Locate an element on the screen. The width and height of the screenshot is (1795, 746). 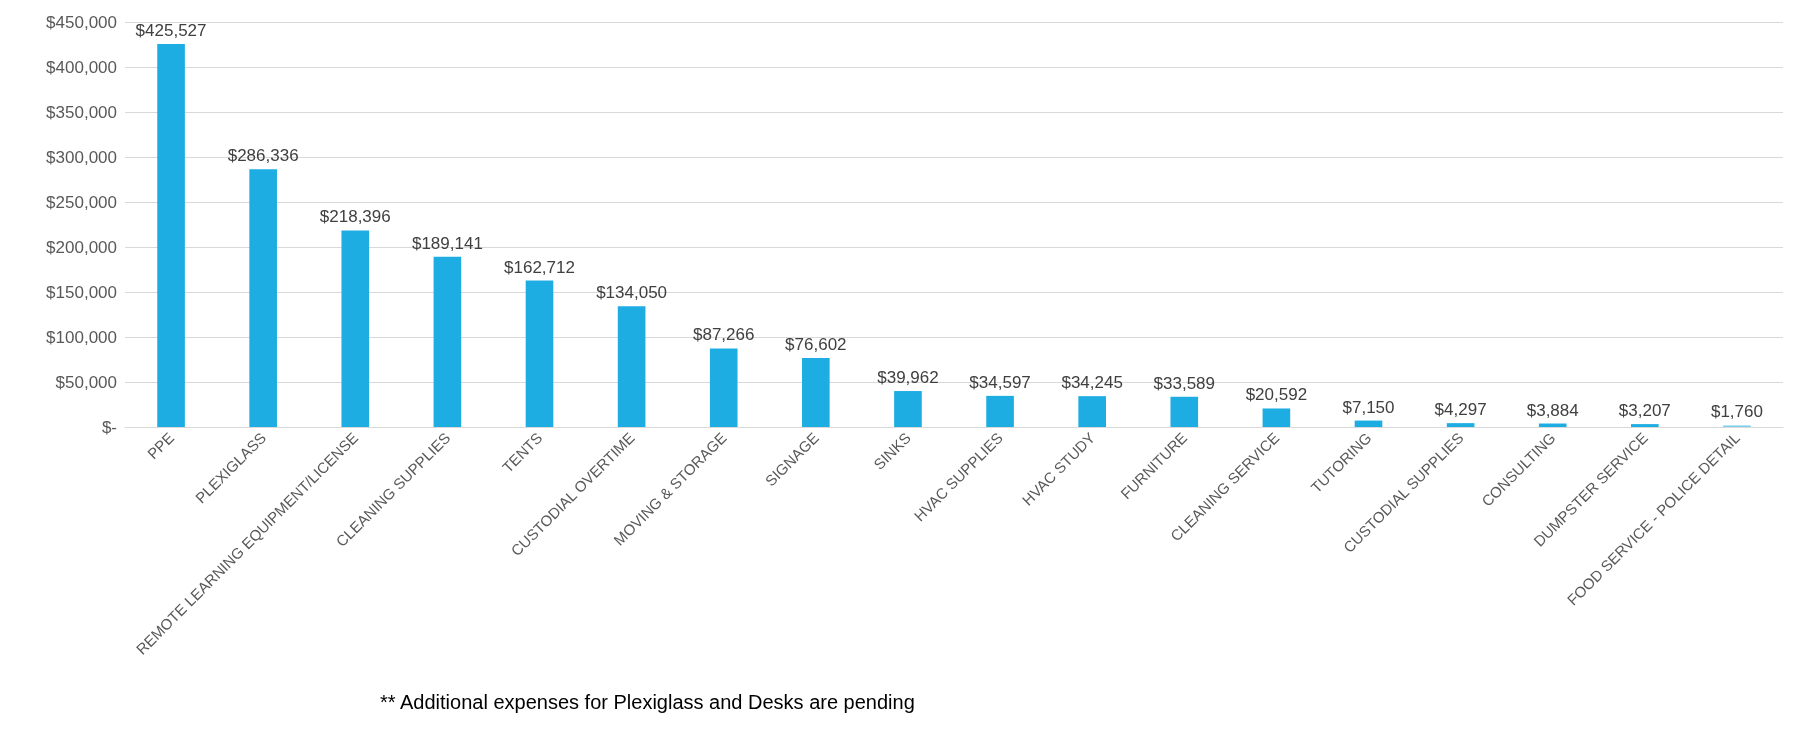
y-tick-label: $200,000 is located at coordinates (81, 247).